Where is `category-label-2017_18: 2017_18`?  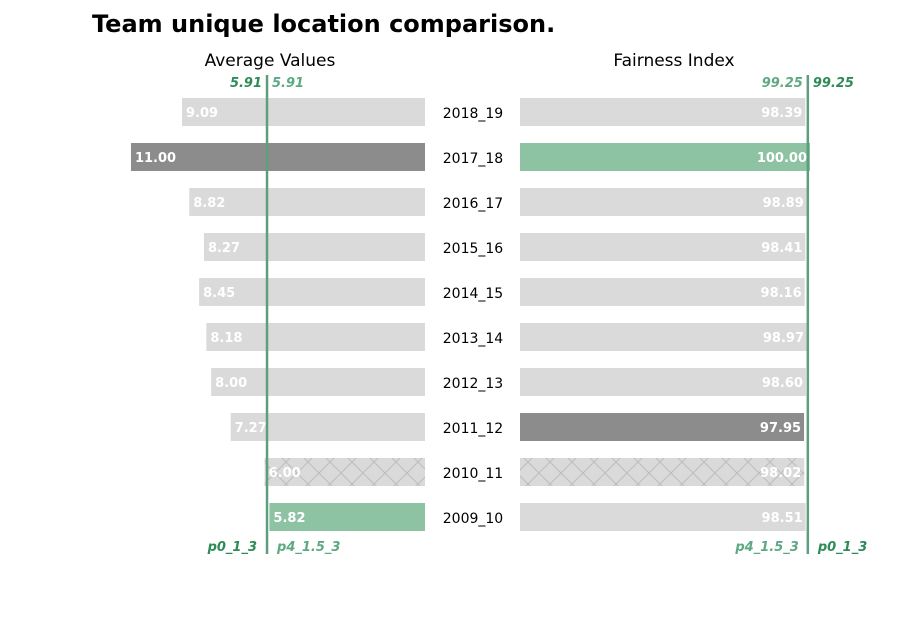 category-label-2017_18: 2017_18 is located at coordinates (473, 159).